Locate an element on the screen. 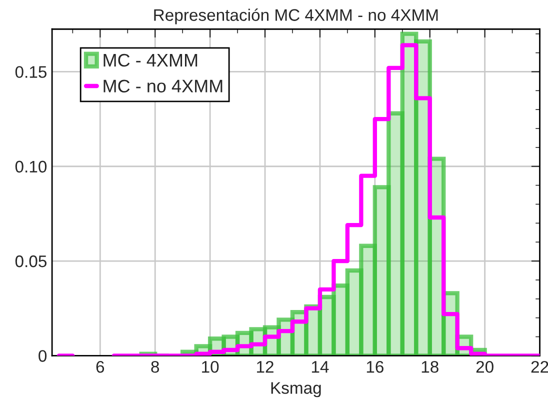 The image size is (548, 416). y-tick-label: 0.05 is located at coordinates (31, 261).